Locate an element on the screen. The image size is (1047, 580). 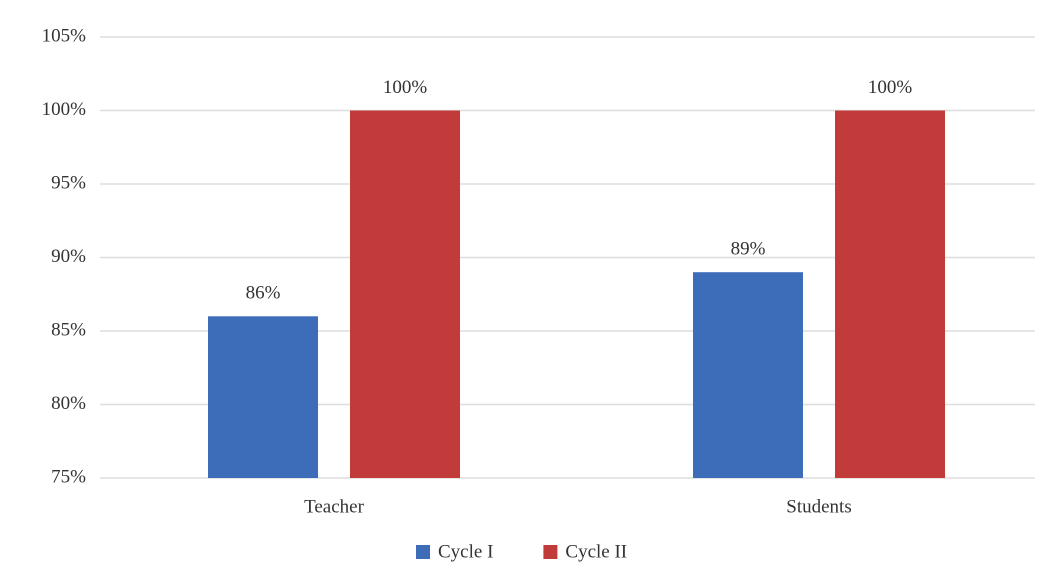
legend-label: Cycle I is located at coordinates (465, 551).